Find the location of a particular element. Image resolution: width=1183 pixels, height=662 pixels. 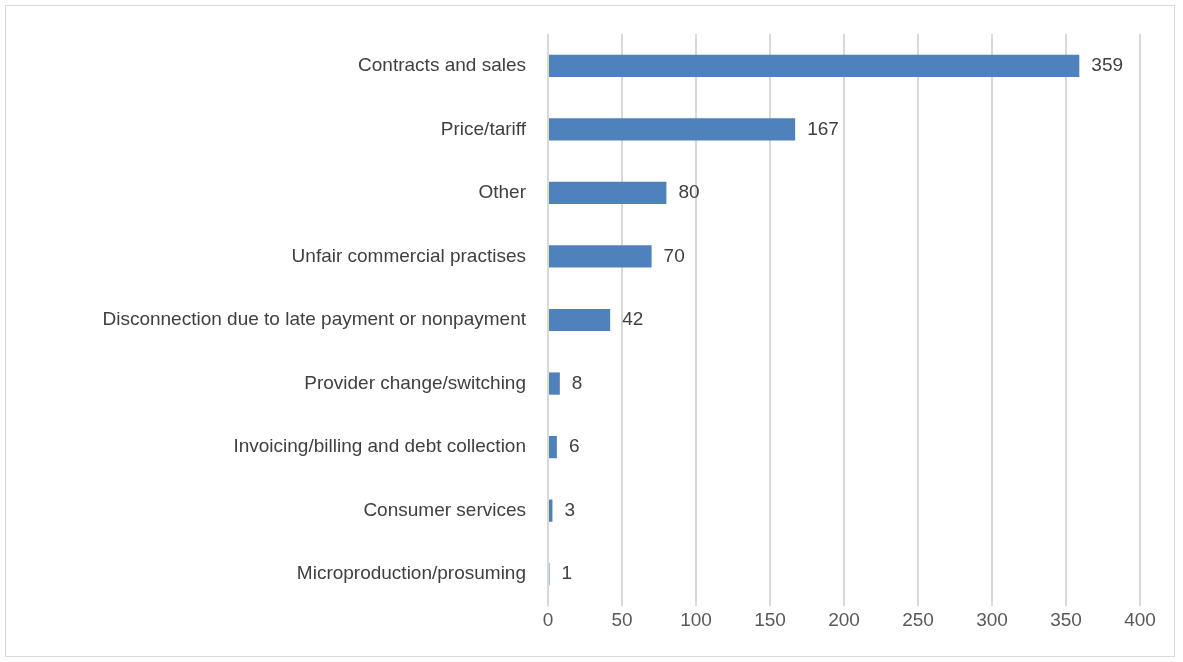

x-tick-label: 150 is located at coordinates (770, 619).